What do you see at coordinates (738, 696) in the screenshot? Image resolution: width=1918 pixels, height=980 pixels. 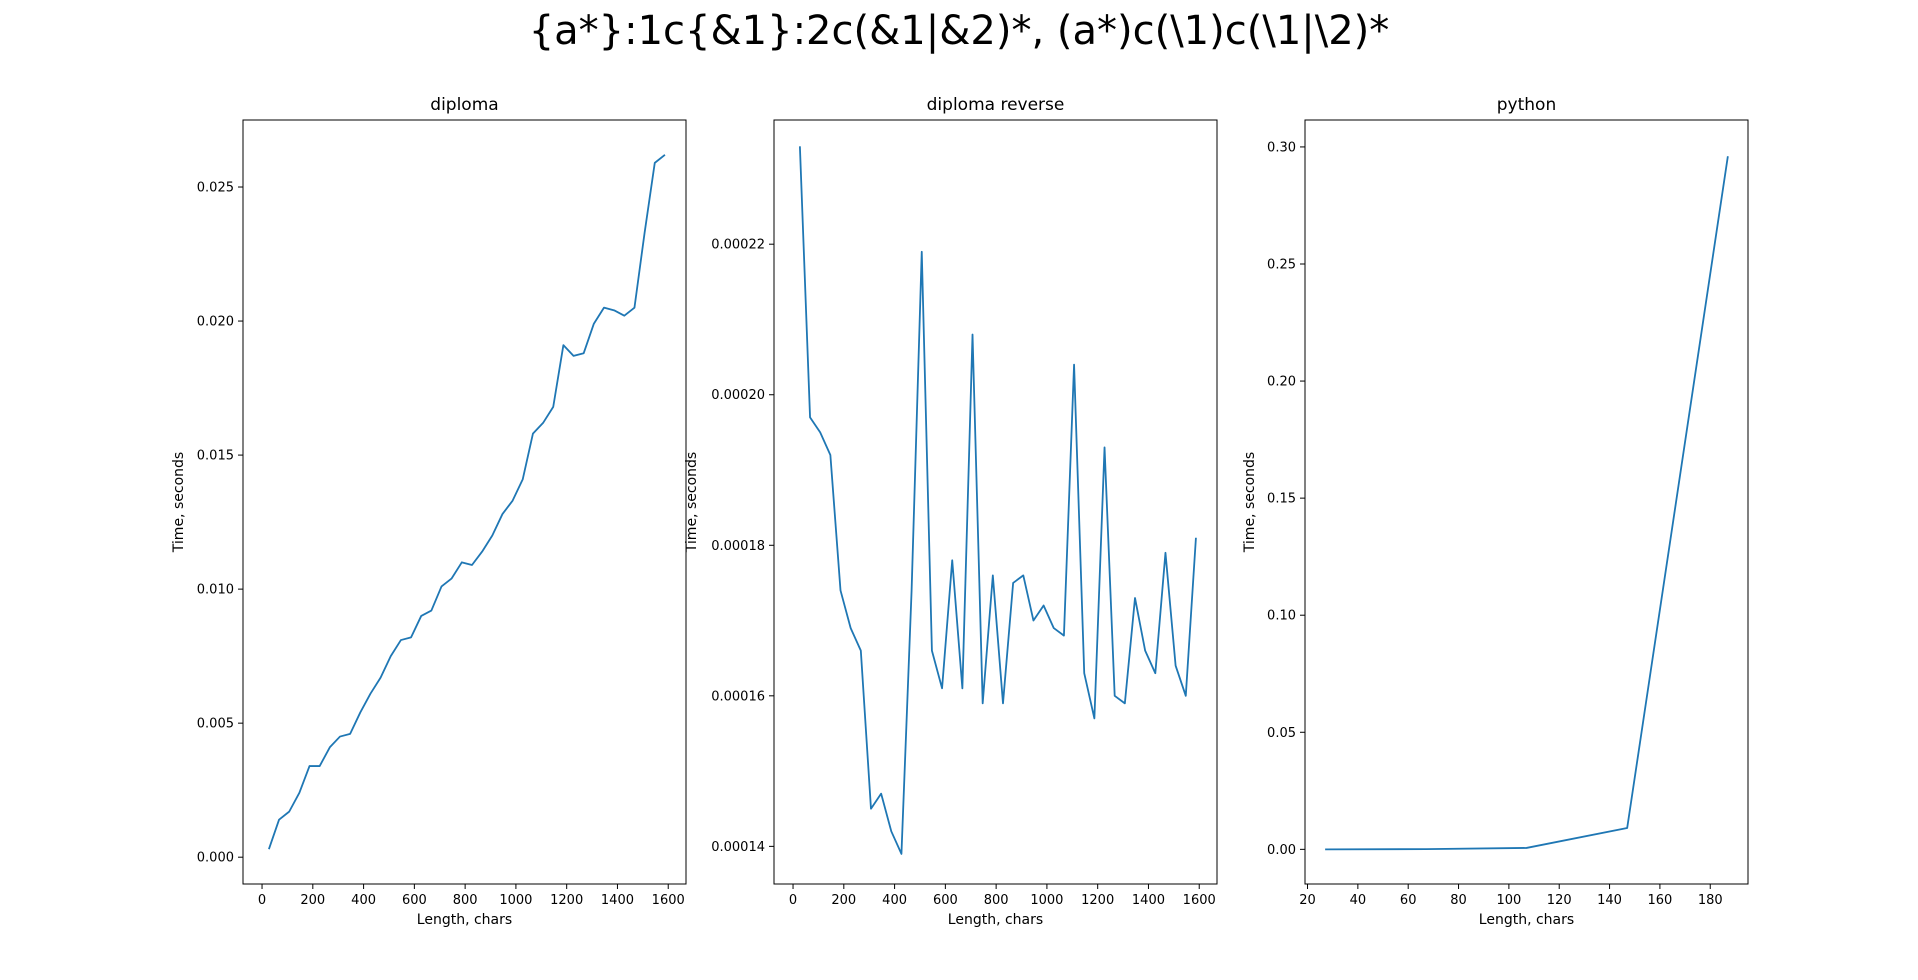 I see `y-tick-label: 0.00016` at bounding box center [738, 696].